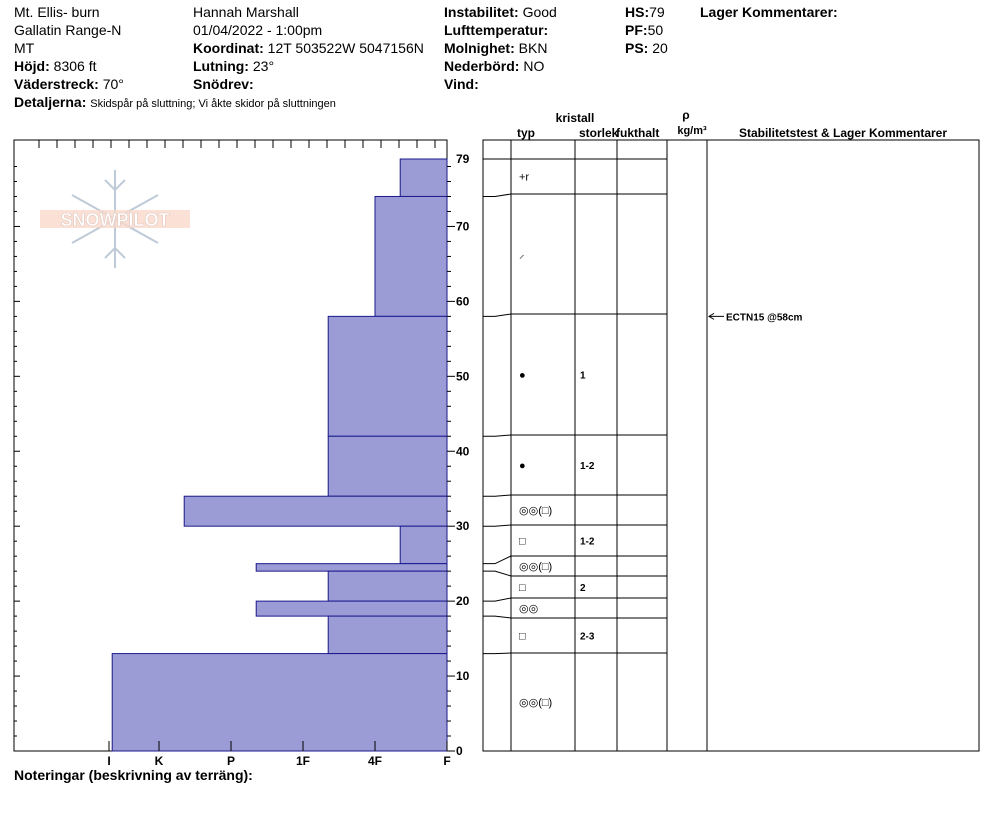  What do you see at coordinates (246, 12) in the screenshot?
I see `observer-name: Hannah Marshall` at bounding box center [246, 12].